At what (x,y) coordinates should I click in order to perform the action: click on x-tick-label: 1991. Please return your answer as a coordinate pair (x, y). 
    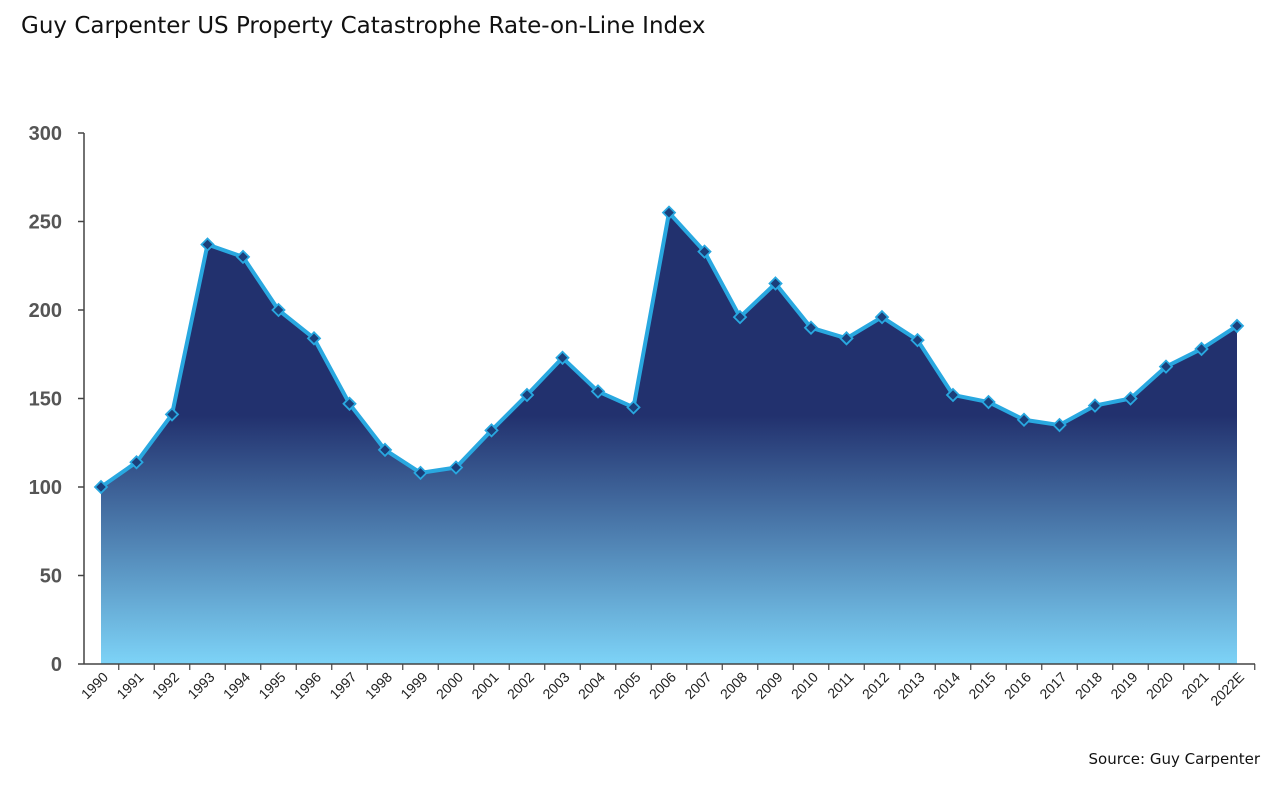
    Looking at the image, I should click on (129, 685).